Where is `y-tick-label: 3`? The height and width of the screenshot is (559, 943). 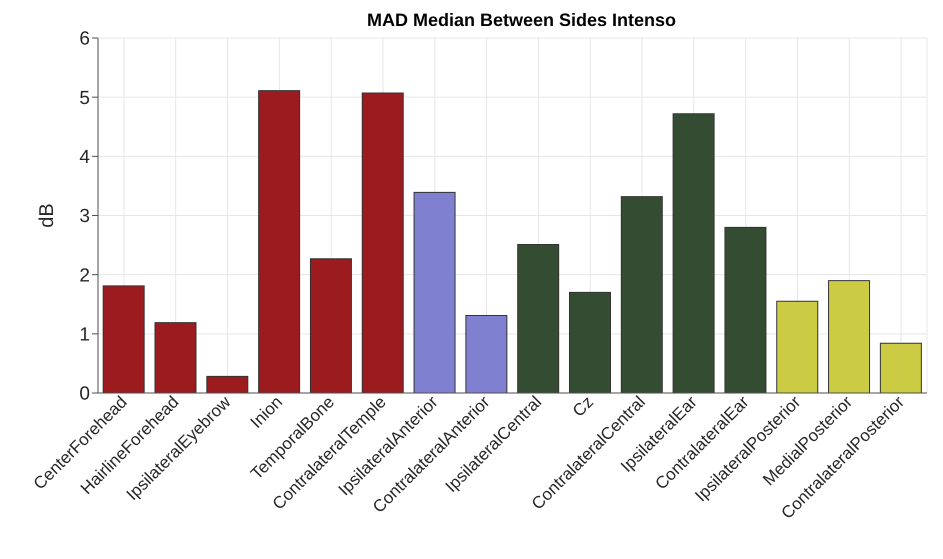 y-tick-label: 3 is located at coordinates (84, 217).